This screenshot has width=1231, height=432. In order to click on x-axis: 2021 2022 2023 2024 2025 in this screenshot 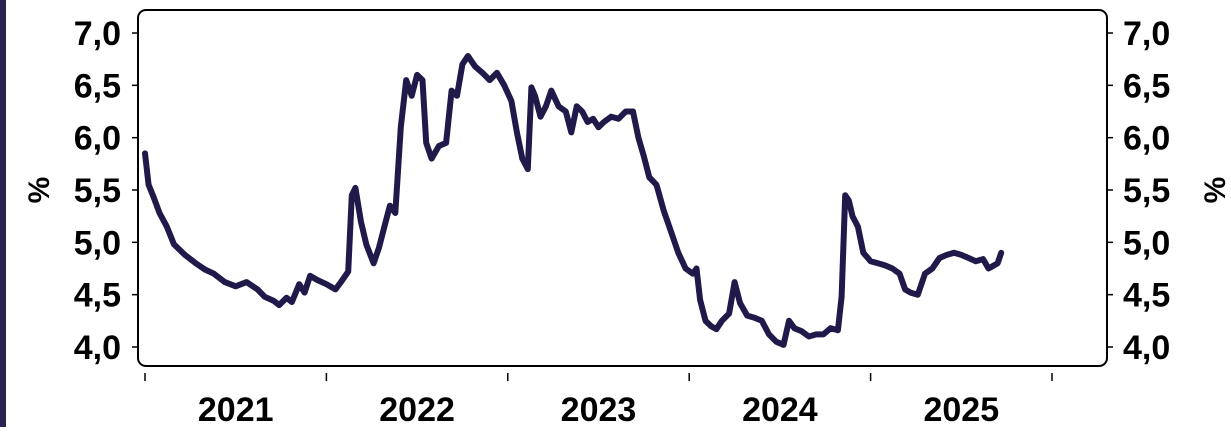, I will do `click(598, 401)`.